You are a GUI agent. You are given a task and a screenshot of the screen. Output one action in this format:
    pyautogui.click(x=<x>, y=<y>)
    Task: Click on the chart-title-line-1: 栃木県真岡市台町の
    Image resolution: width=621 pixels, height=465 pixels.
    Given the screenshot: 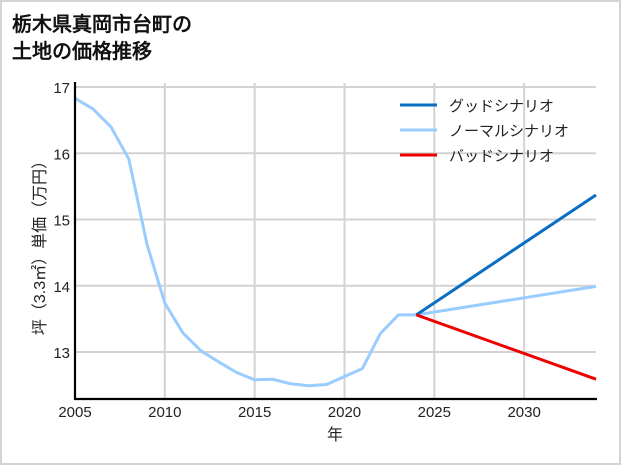 What is the action you would take?
    pyautogui.click(x=102, y=24)
    